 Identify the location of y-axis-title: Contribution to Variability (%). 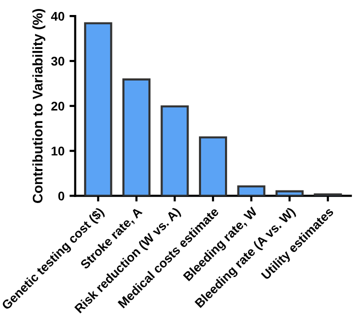
(39, 106).